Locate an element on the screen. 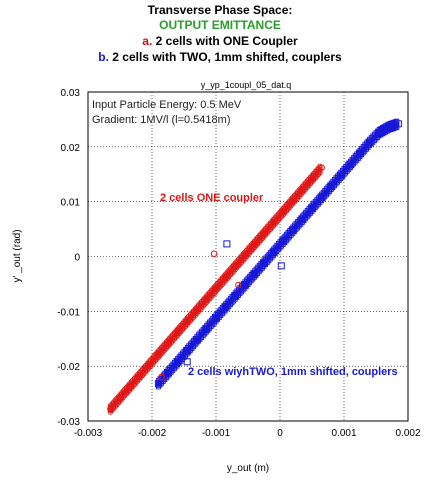 This screenshot has width=440, height=483. x-tick-label: -0.001 is located at coordinates (216, 433).